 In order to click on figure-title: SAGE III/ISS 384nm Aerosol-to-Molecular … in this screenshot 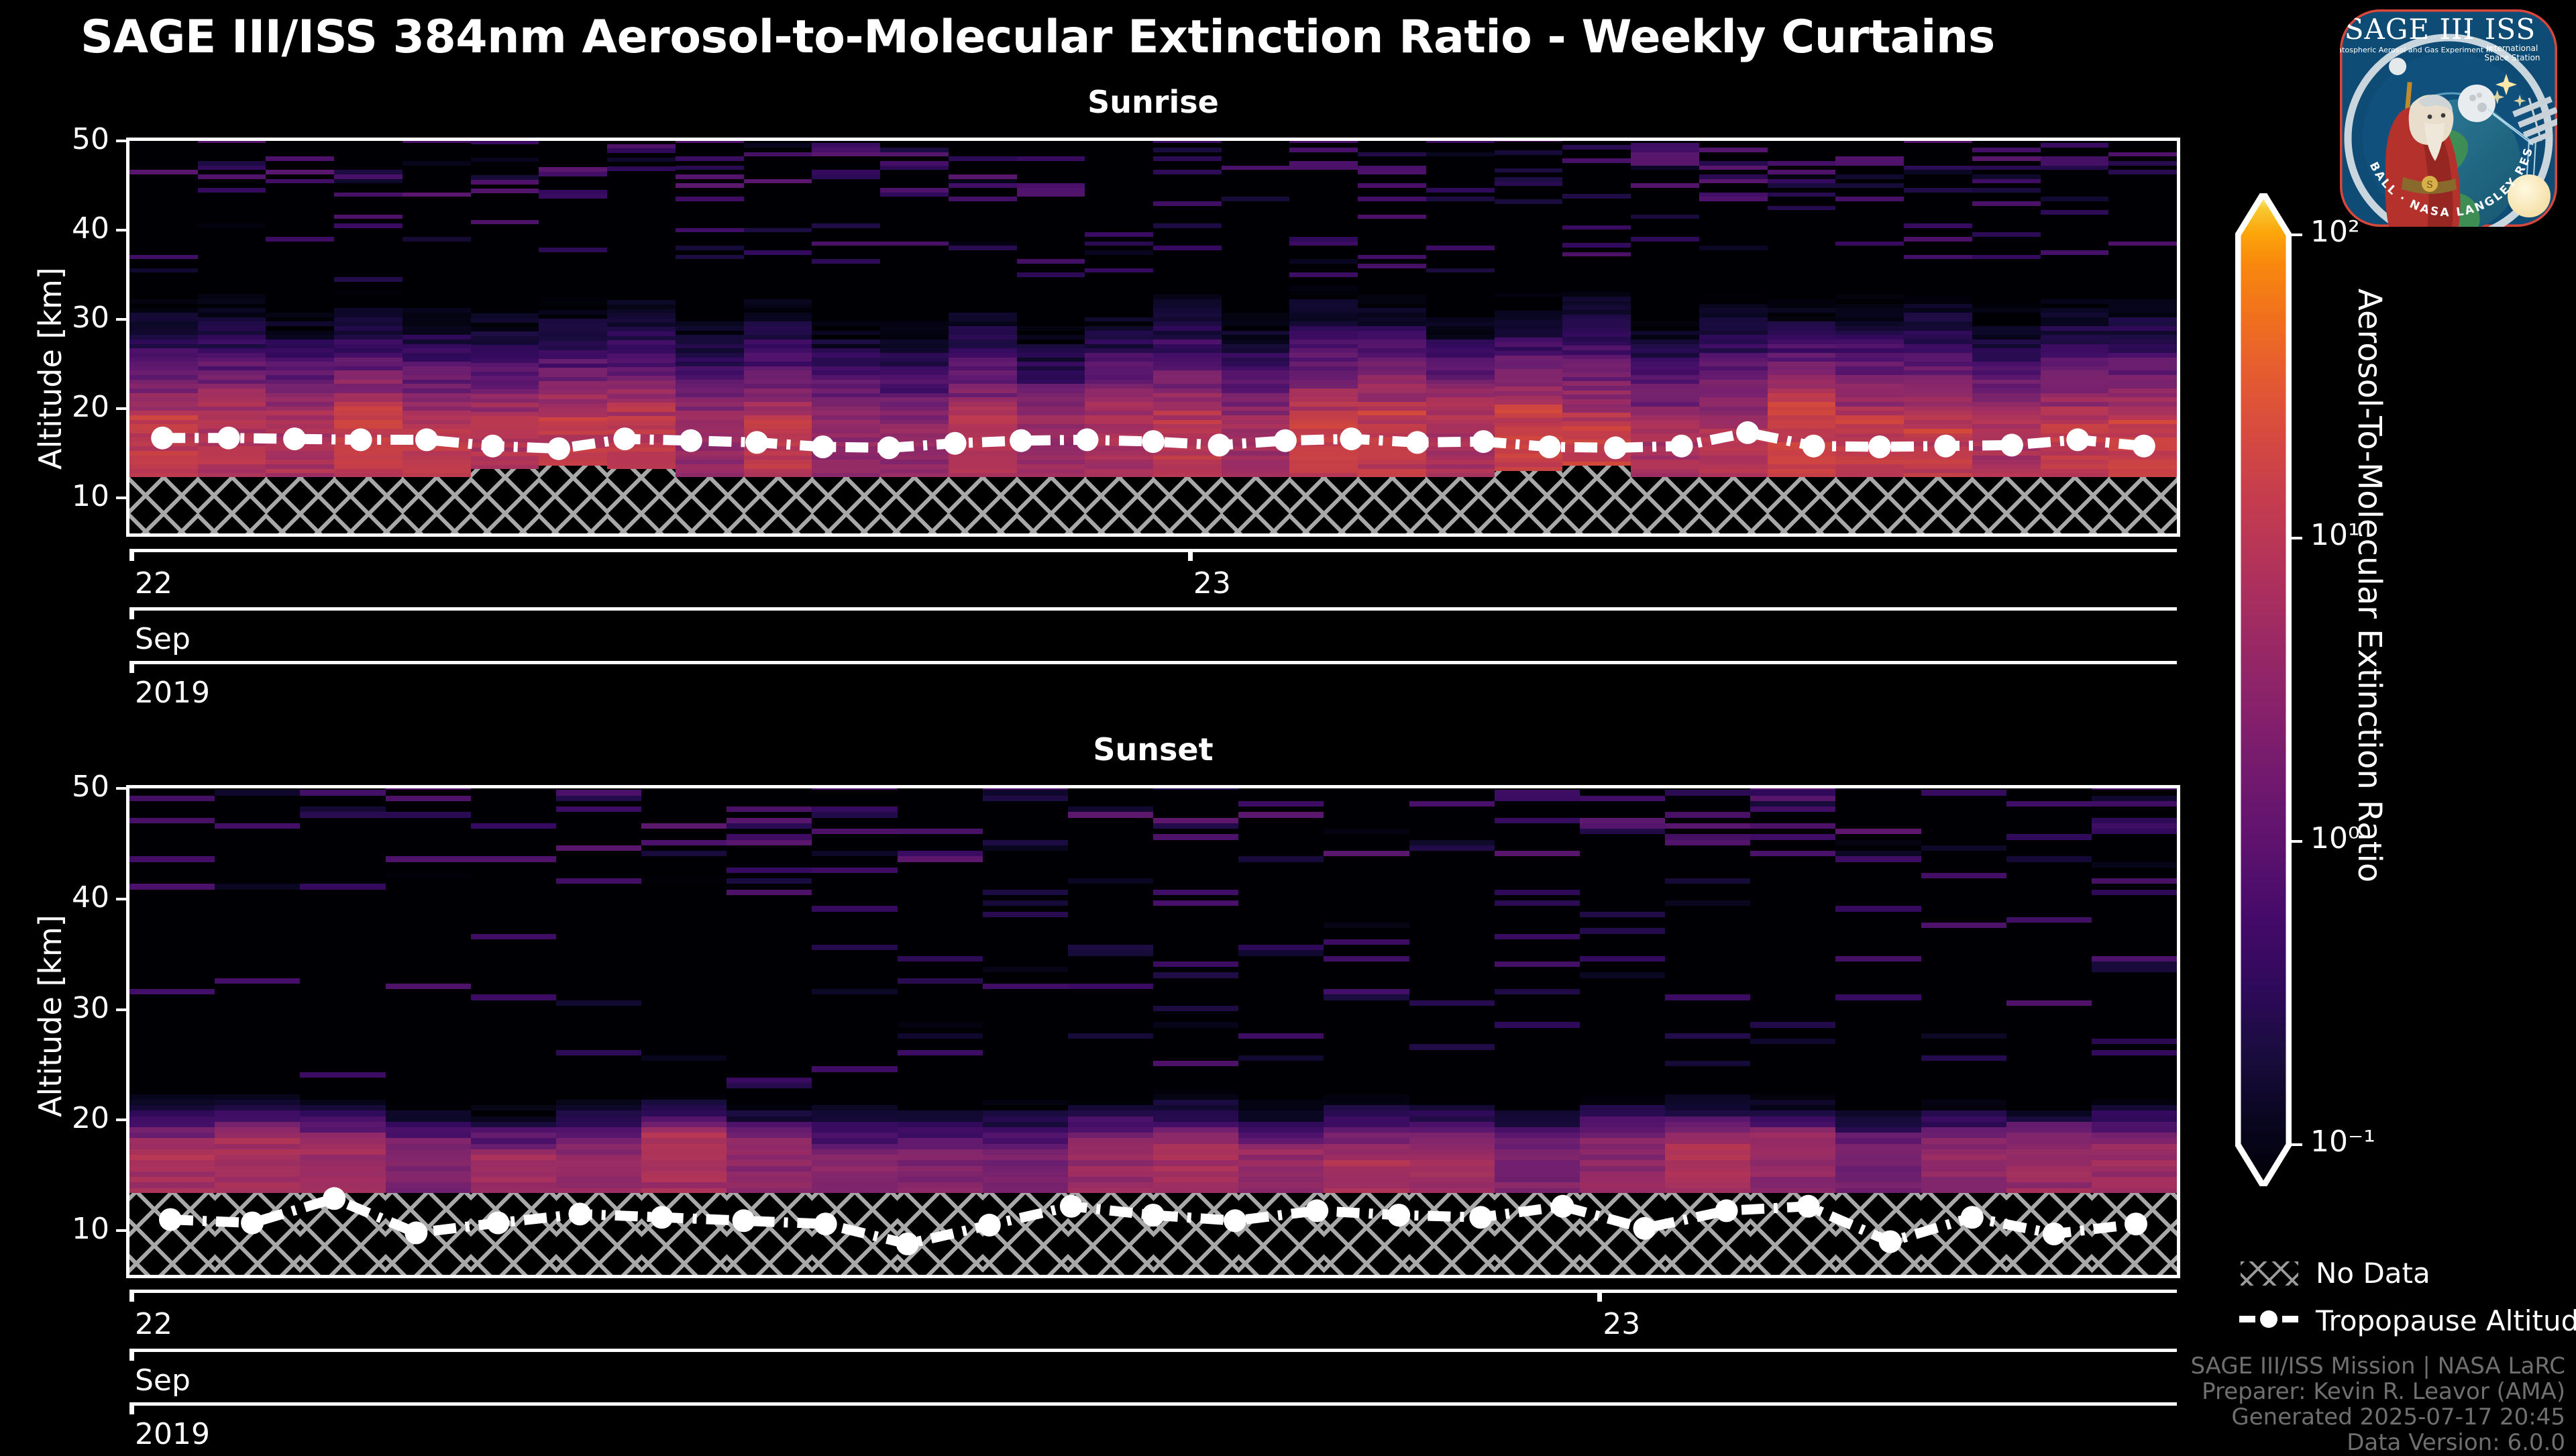, I will do `click(1037, 38)`.